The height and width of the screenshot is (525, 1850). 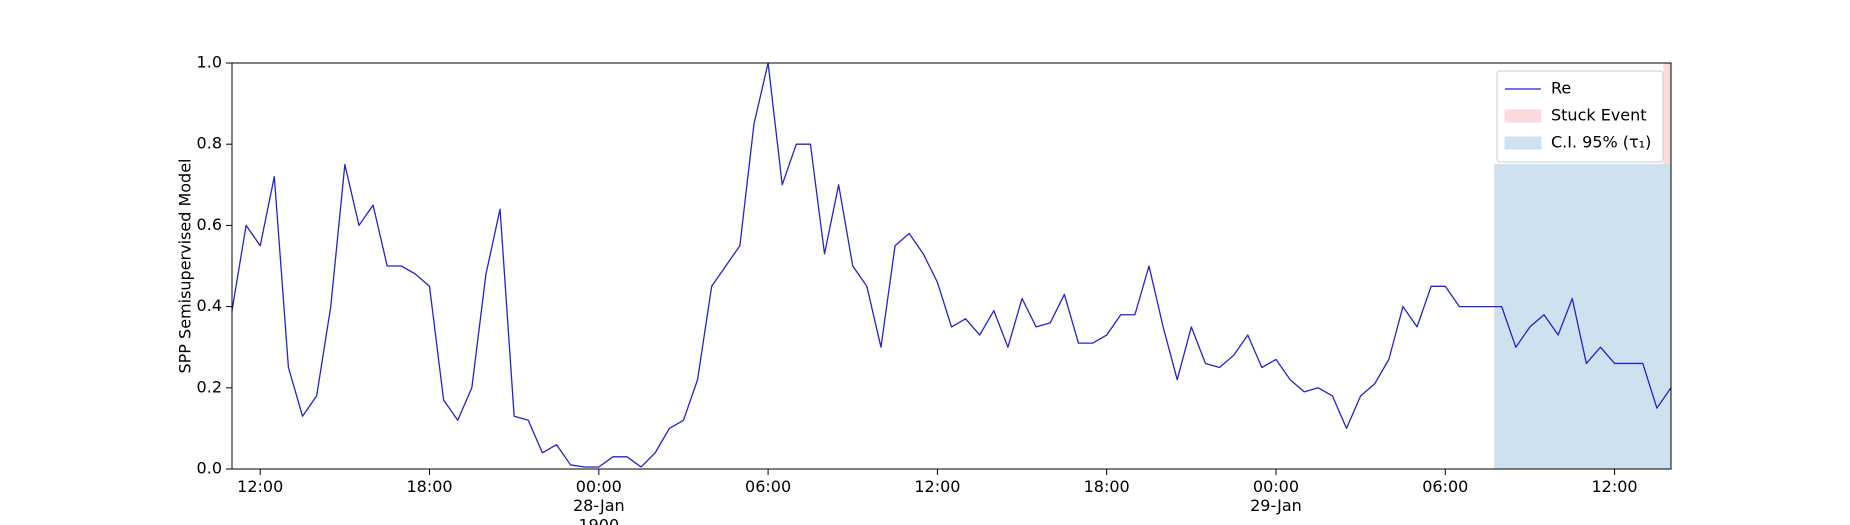 I want to click on y-axis-label: SPP Semisupervised Model, so click(x=185, y=266).